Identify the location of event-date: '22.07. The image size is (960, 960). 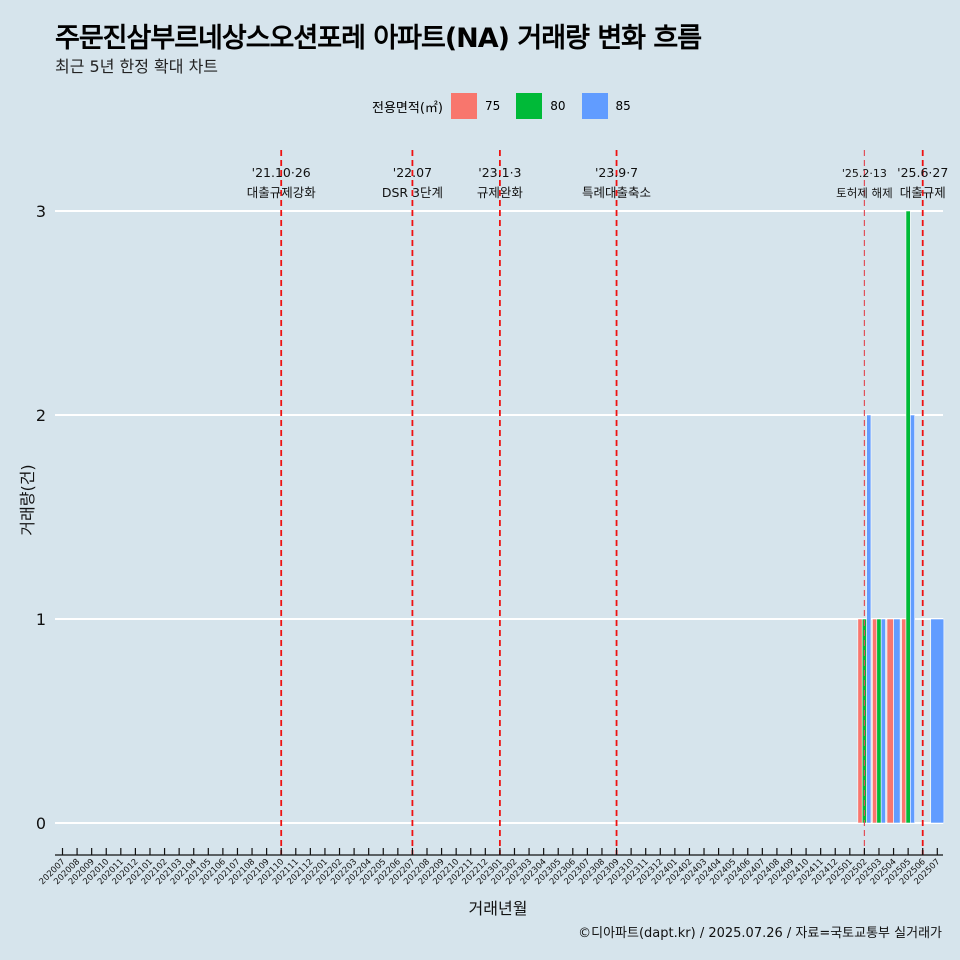
(412, 172).